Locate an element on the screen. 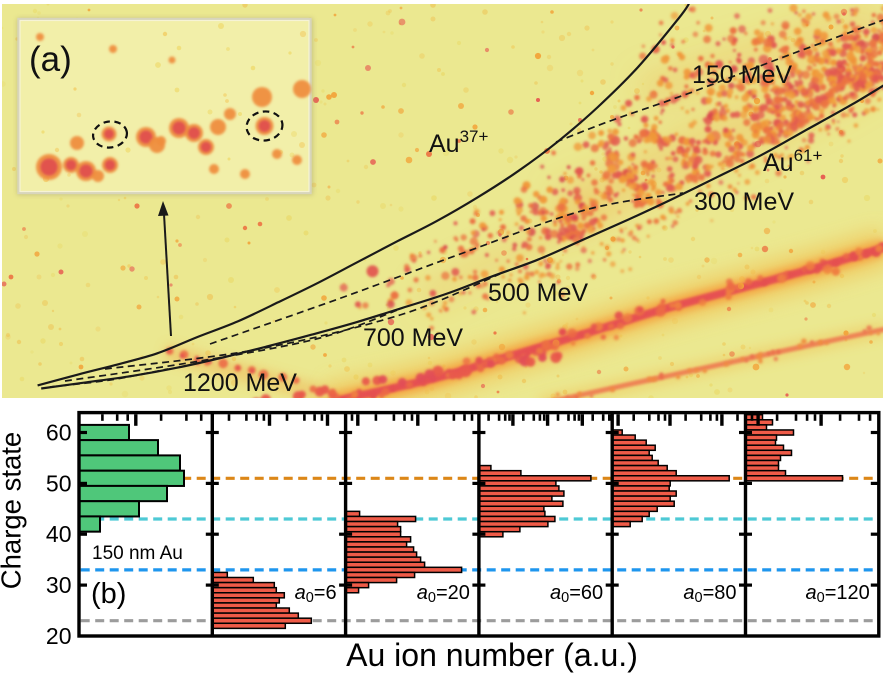 This screenshot has height=680, width=886. svg-text: a0=120 is located at coordinates (838, 594).